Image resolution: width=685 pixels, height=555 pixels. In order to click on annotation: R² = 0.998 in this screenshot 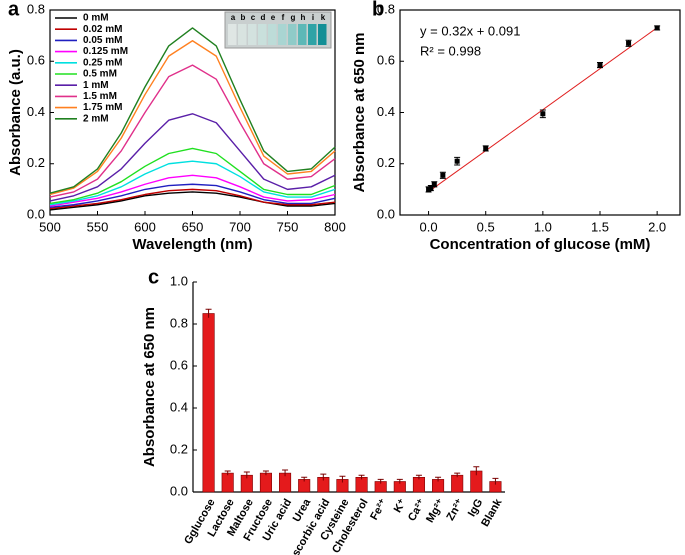, I will do `click(450, 50)`.